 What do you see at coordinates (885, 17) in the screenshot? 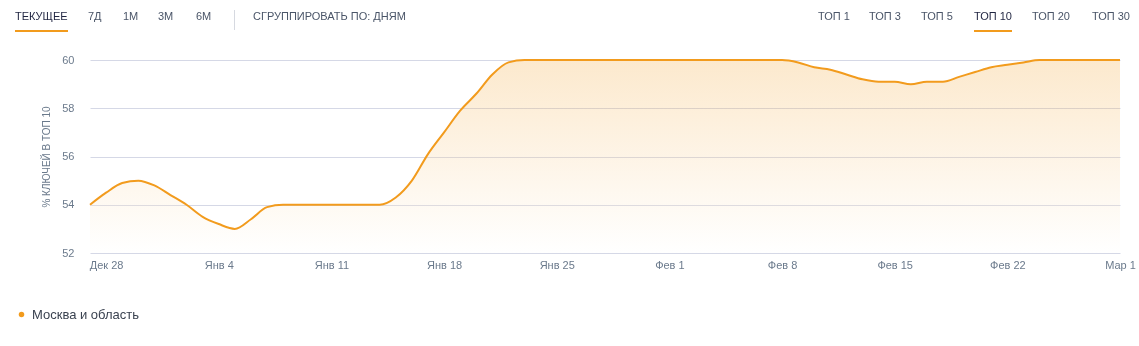
I see `text: ТОП 3` at bounding box center [885, 17].